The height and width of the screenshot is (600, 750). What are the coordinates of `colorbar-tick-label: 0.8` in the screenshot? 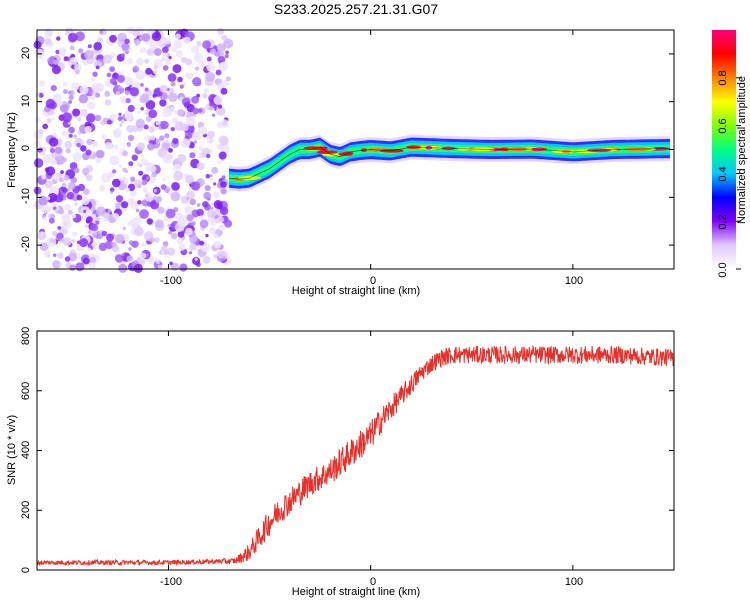 It's located at (723, 77).